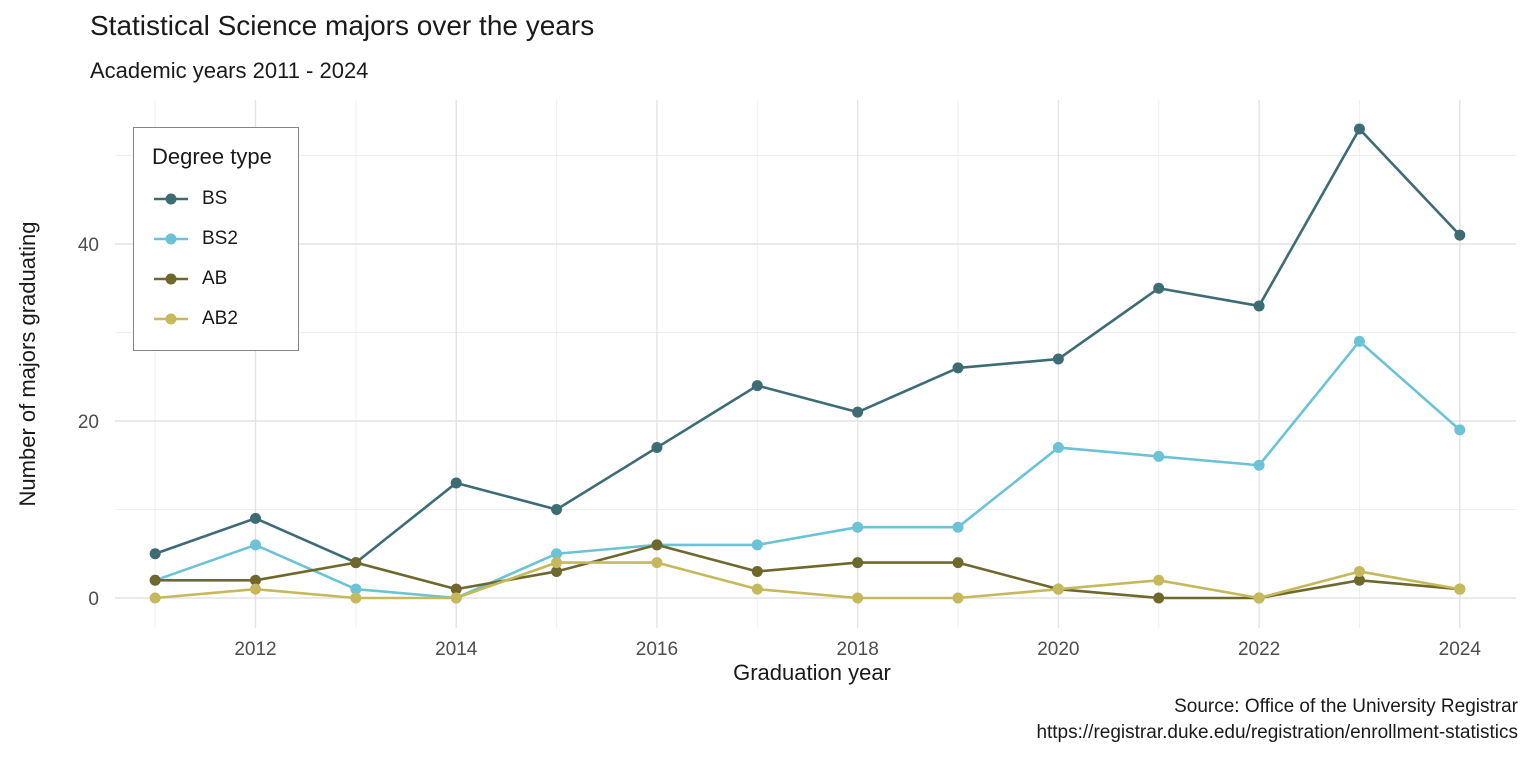  Describe the element at coordinates (256, 545) in the screenshot. I see `data-point-BS2-2012` at that location.